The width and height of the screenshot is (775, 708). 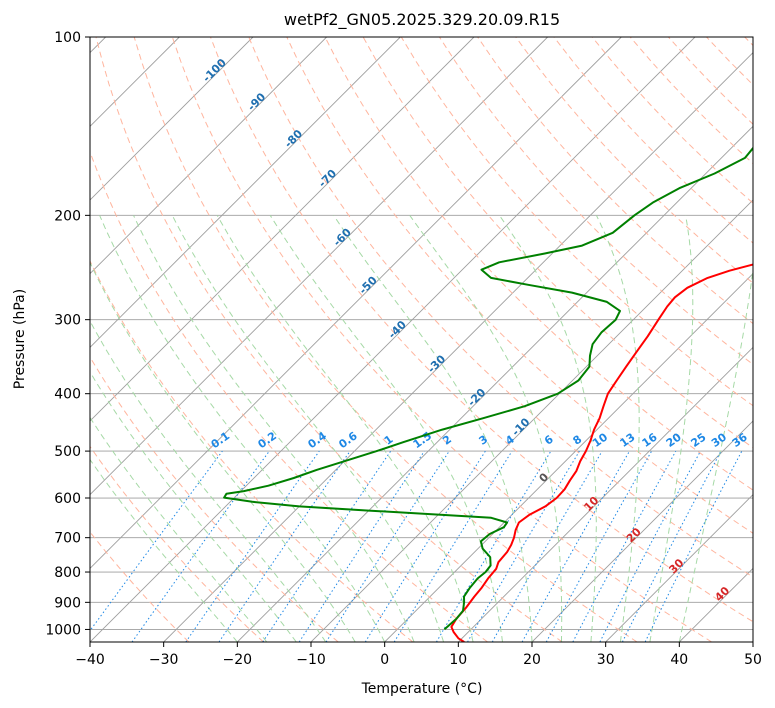 What do you see at coordinates (422, 689) in the screenshot?
I see `x-axis-label: Temperature (°C)` at bounding box center [422, 689].